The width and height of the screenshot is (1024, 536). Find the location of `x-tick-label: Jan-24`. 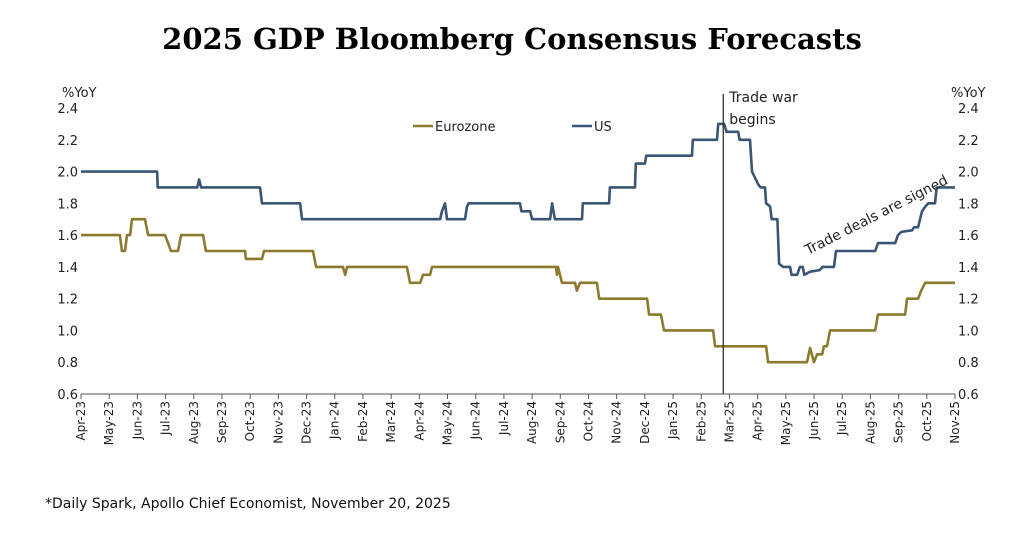

x-tick-label: Jan-24 is located at coordinates (335, 420).